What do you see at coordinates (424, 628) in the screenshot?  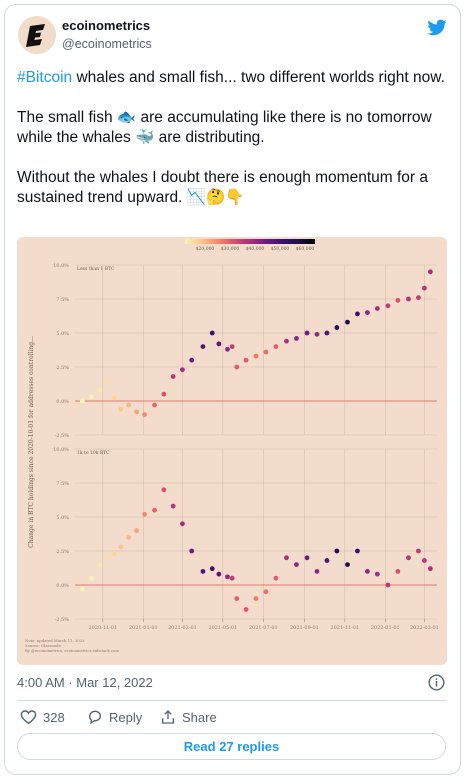 I see `x-tick-label: 2022-03-01` at bounding box center [424, 628].